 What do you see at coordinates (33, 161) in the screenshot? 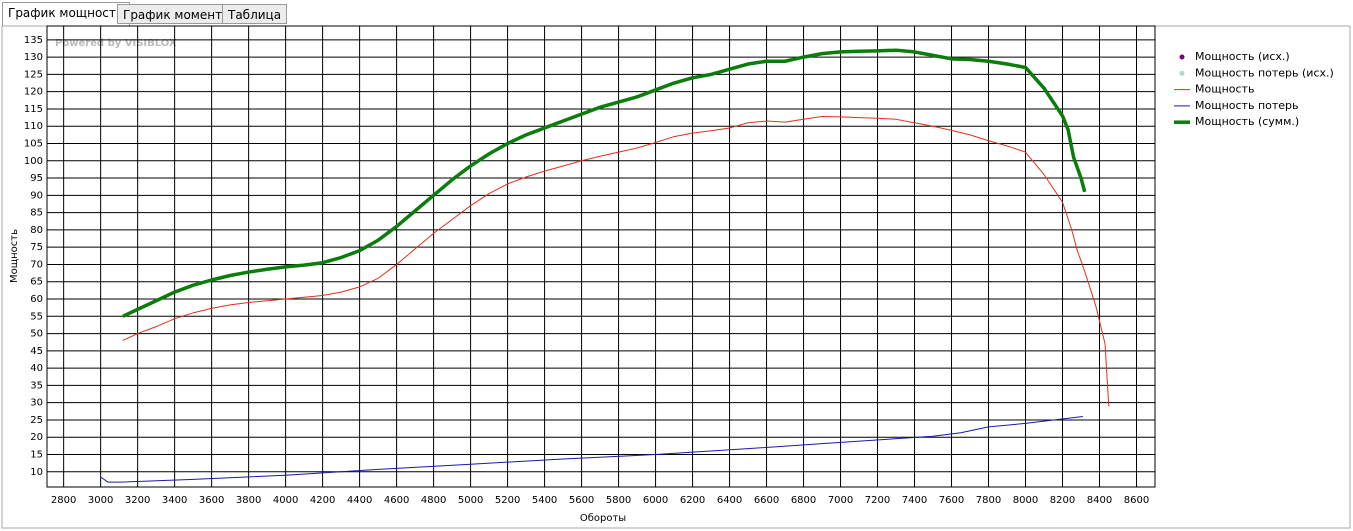
I see `y-tick-label: 100` at bounding box center [33, 161].